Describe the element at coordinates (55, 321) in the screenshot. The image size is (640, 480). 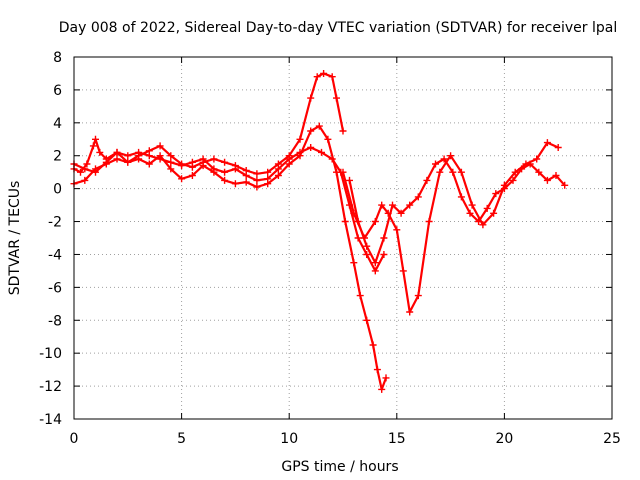
I see `y-tick-label: -8` at that location.